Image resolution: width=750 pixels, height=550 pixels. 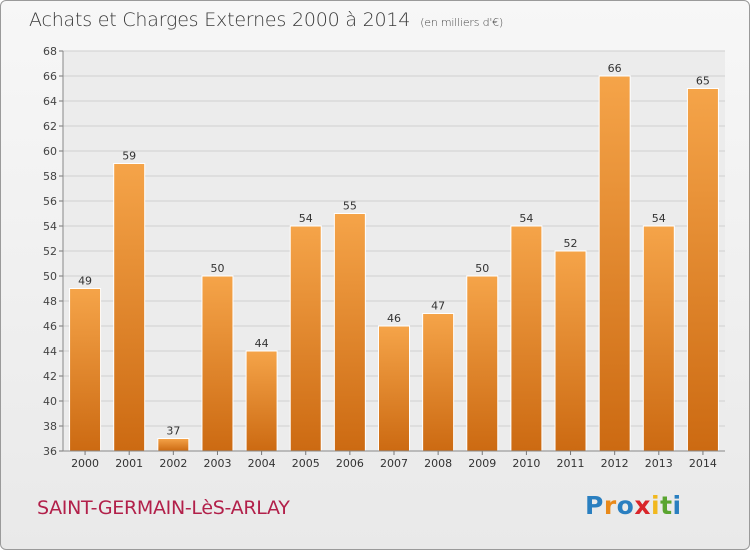 What do you see at coordinates (462, 22) in the screenshot?
I see `chart-subtitle: (en milliers d'€)` at bounding box center [462, 22].